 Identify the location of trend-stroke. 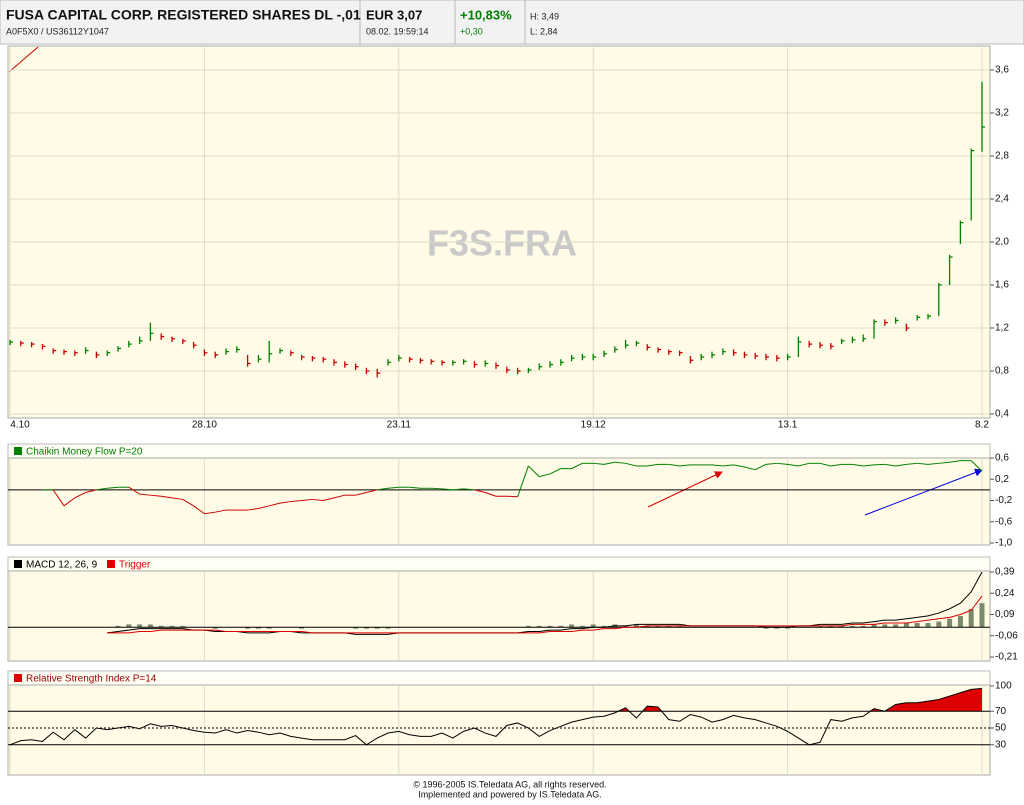
(23, 59).